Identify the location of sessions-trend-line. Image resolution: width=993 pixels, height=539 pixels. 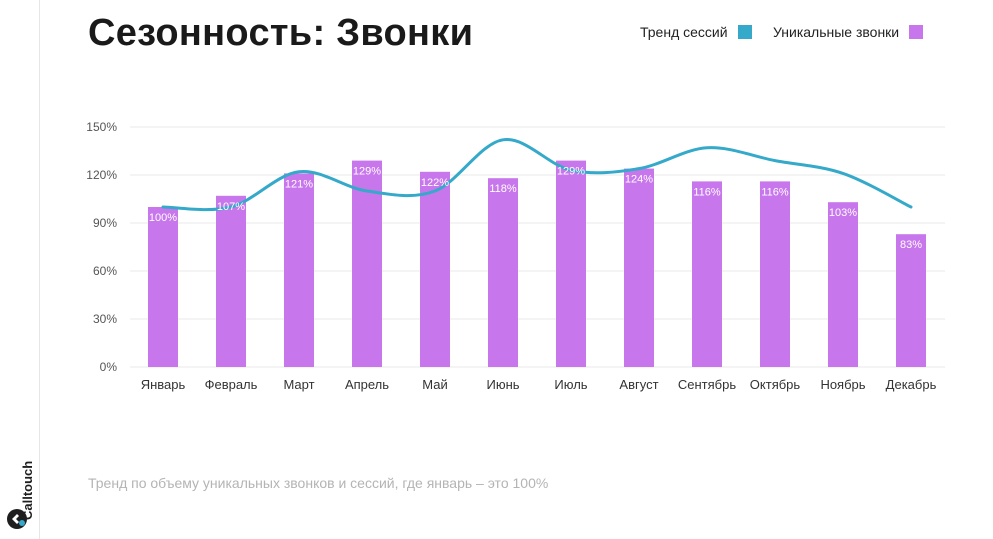
(537, 175).